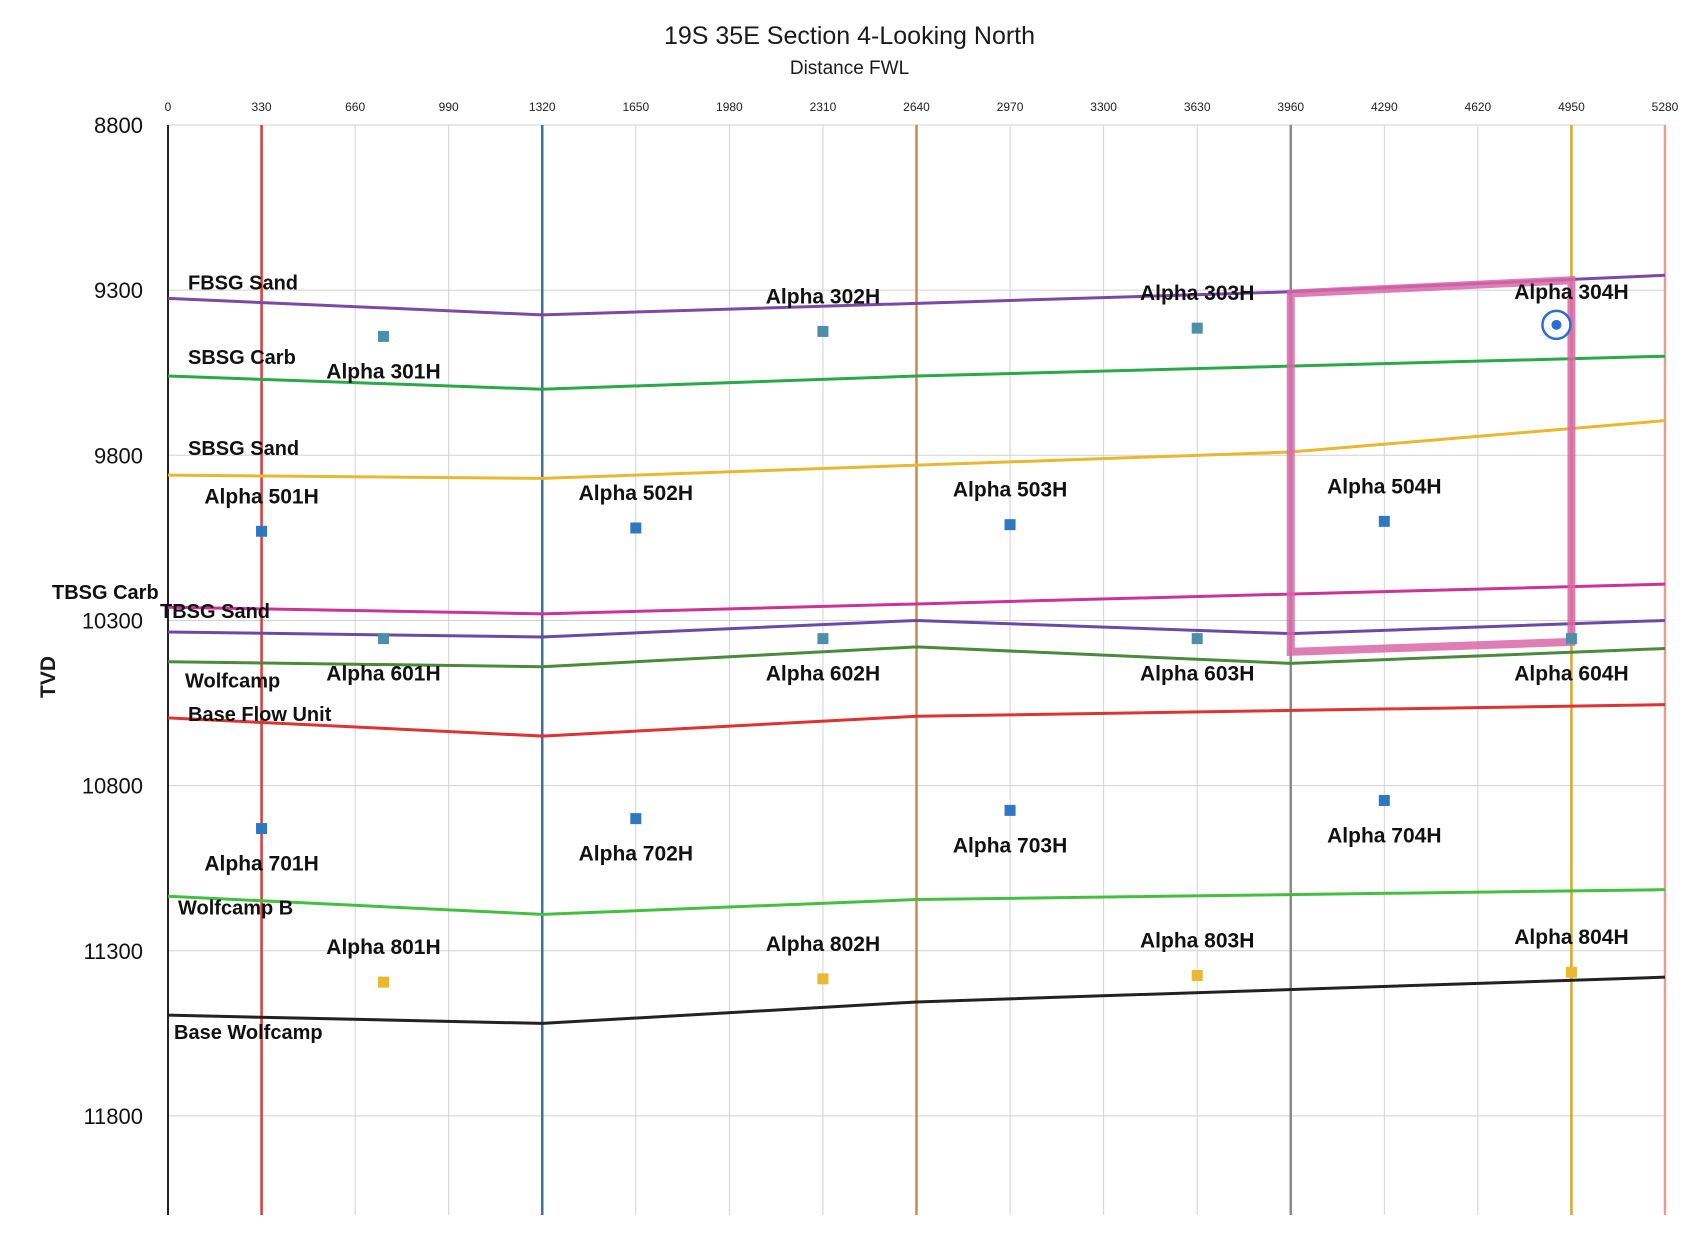 Image resolution: width=1699 pixels, height=1244 pixels. I want to click on well-marker-alpha-703h, so click(1010, 810).